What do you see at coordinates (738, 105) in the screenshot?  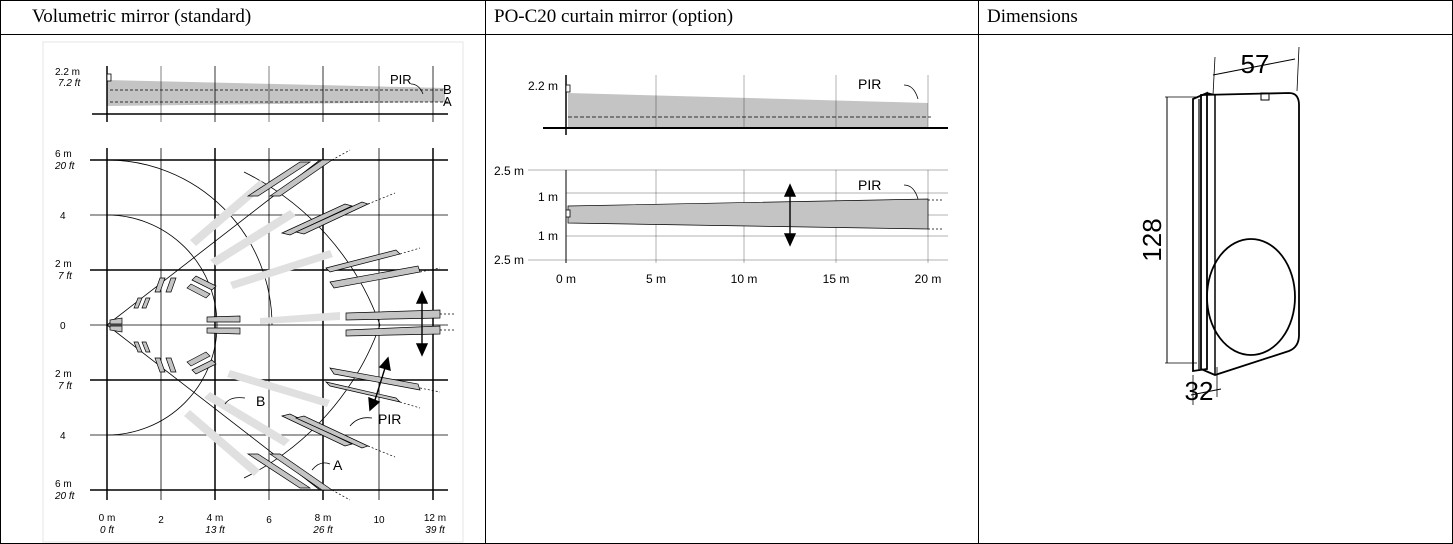 I see `curtain-side-view: 2.2 m PIR` at bounding box center [738, 105].